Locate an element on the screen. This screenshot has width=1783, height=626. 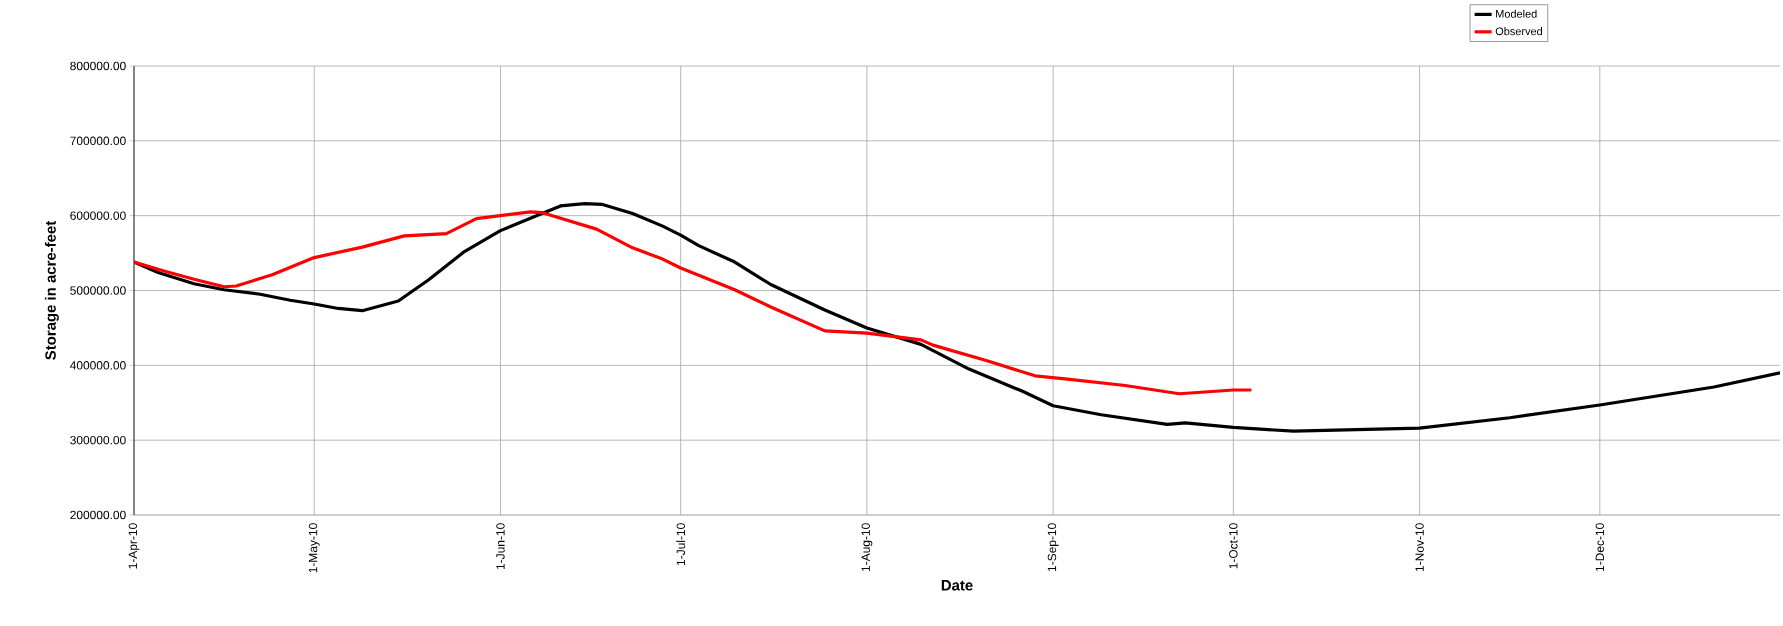
y-axis-title: Storage in acre-feet is located at coordinates (51, 290).